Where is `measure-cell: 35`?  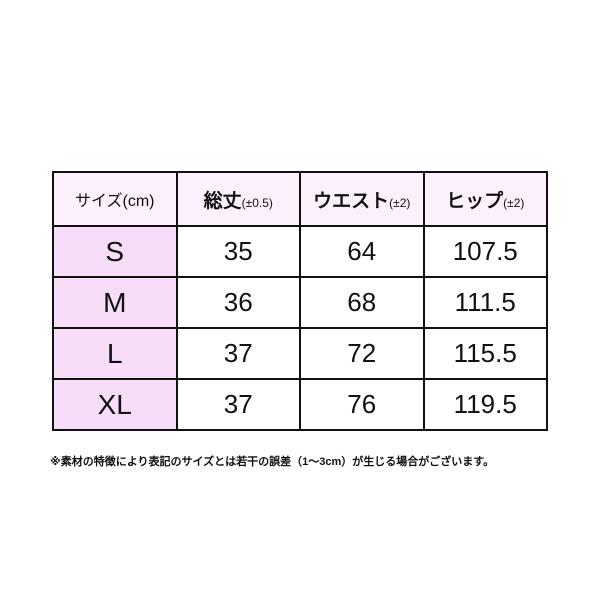 measure-cell: 35 is located at coordinates (238, 251).